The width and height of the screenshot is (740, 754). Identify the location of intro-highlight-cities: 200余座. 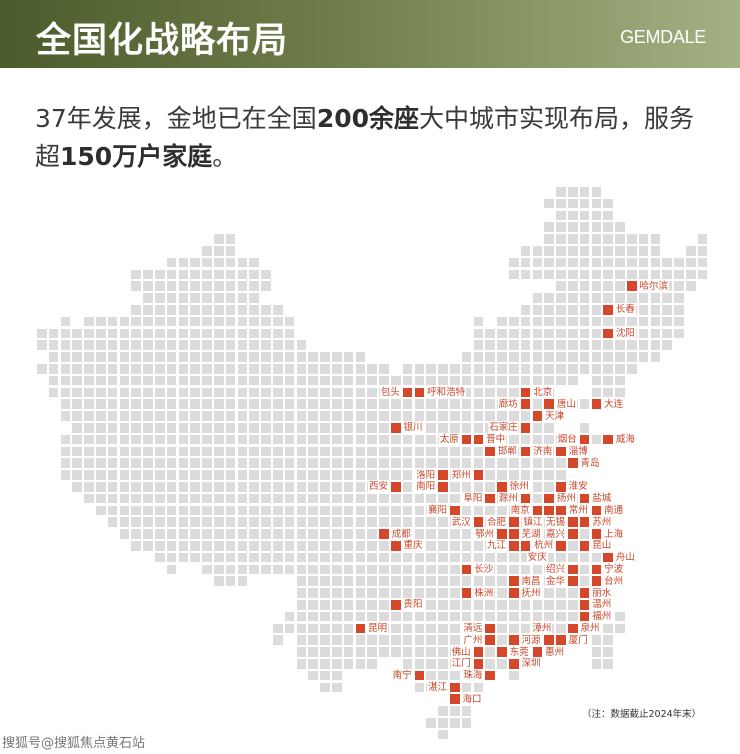
(367, 118).